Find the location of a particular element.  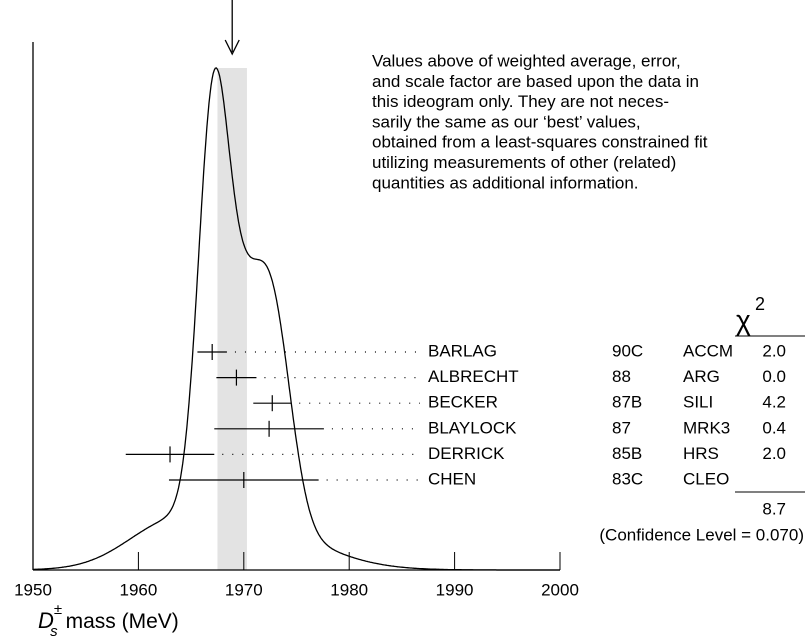

measurement-expt: HRS is located at coordinates (701, 453).